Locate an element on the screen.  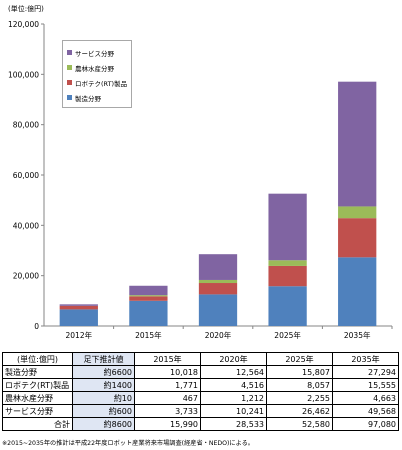
value-cell: 52,580 is located at coordinates (299, 424).